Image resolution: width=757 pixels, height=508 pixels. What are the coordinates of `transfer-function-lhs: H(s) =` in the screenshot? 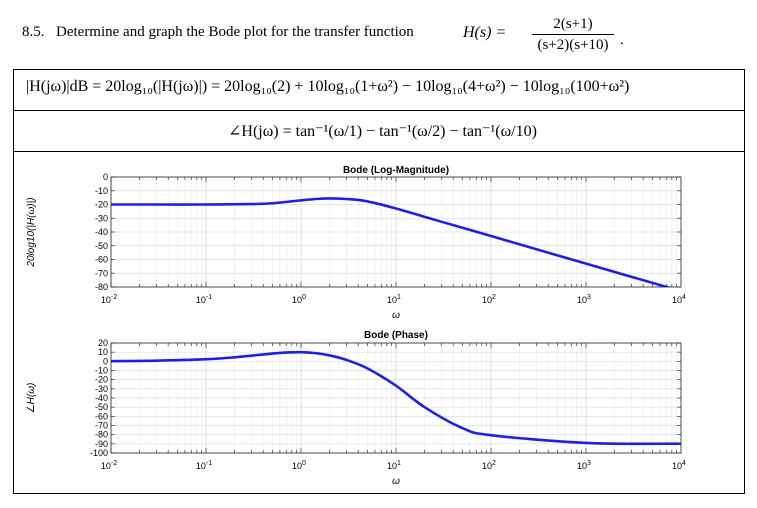 It's located at (485, 32).